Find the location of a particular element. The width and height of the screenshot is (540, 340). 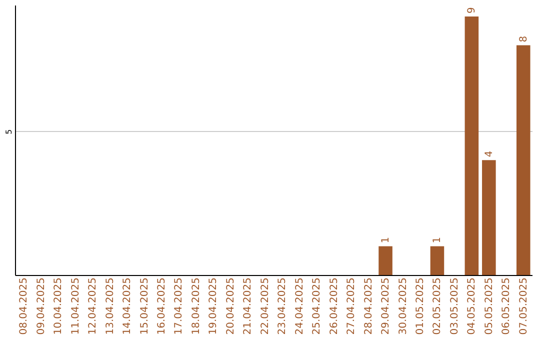

x-tick-label: 10.04.2025 is located at coordinates (58, 306).